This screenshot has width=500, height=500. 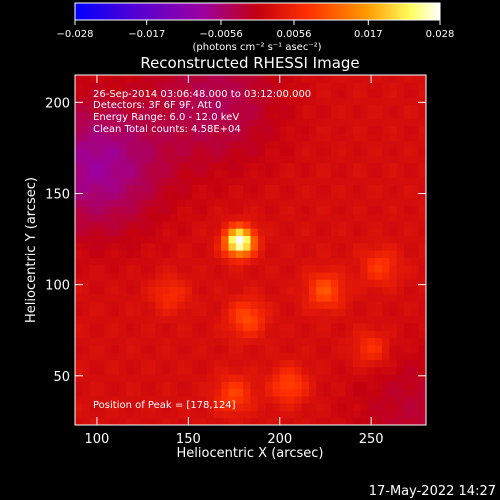 What do you see at coordinates (257, 11) in the screenshot?
I see `colorbar` at bounding box center [257, 11].